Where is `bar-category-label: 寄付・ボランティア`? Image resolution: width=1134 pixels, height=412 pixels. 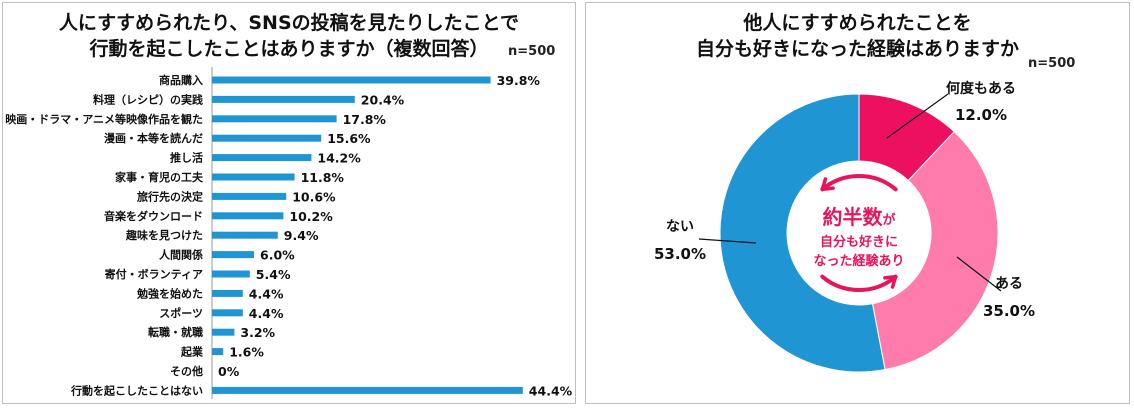 bar-category-label: 寄付・ボランティア is located at coordinates (154, 274).